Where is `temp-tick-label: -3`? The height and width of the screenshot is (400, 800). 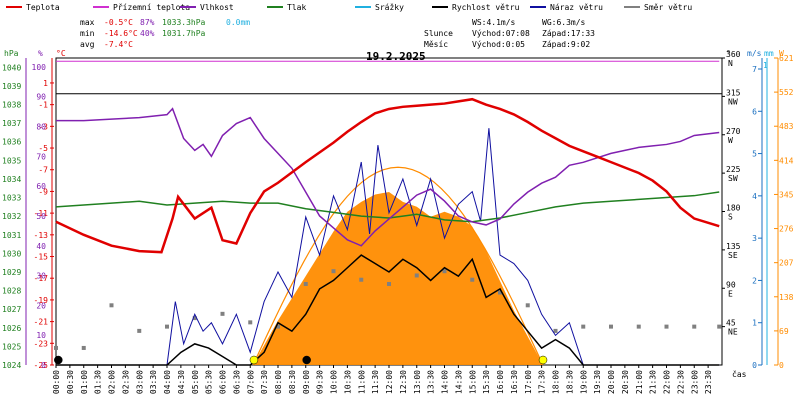 temp-tick-label: -3 is located at coordinates (43, 126).